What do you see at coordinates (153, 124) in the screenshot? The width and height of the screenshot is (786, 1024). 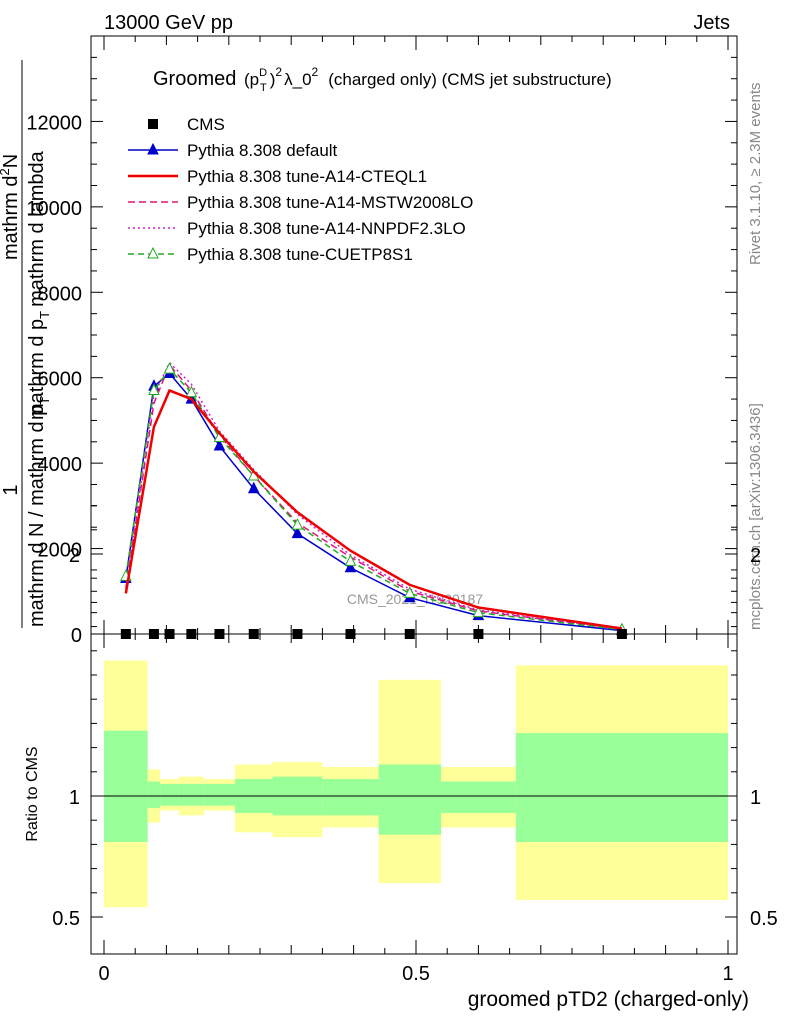 I see `data-point-square` at bounding box center [153, 124].